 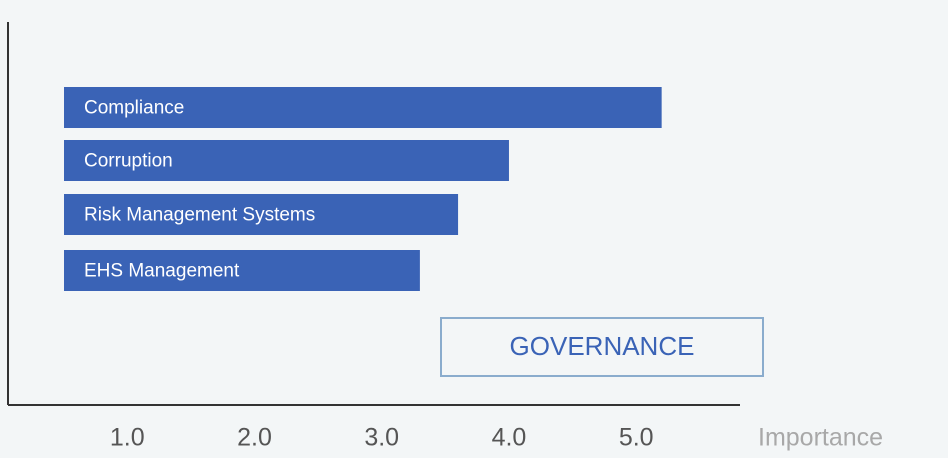 What do you see at coordinates (127, 438) in the screenshot?
I see `x-tick-label: 1.0` at bounding box center [127, 438].